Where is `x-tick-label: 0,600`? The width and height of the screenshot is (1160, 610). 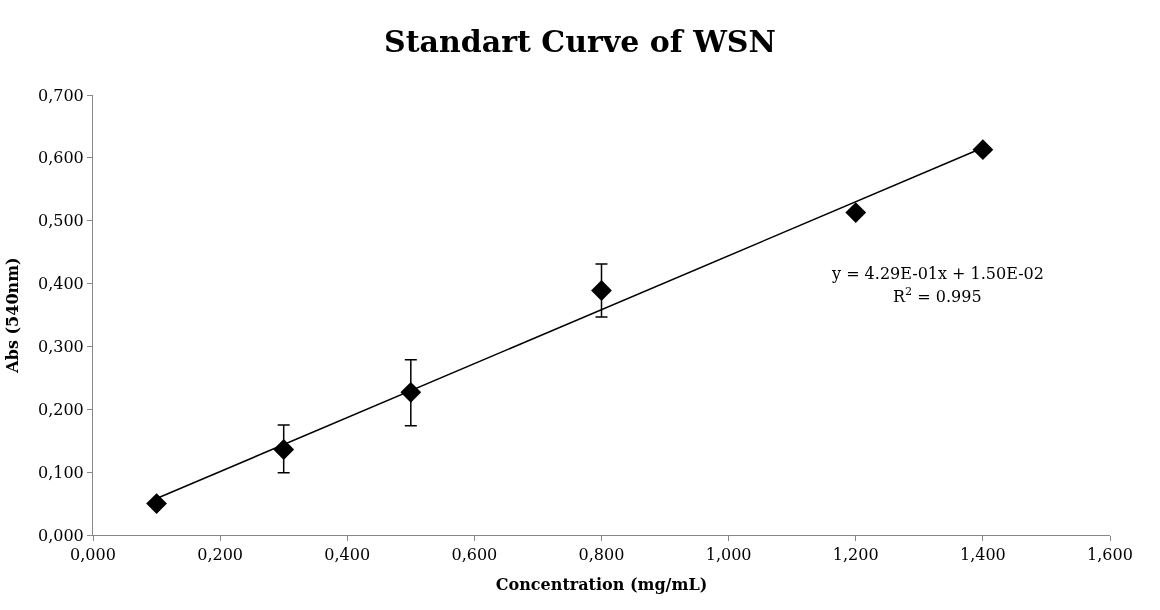 x-tick-label: 0,600 is located at coordinates (474, 555).